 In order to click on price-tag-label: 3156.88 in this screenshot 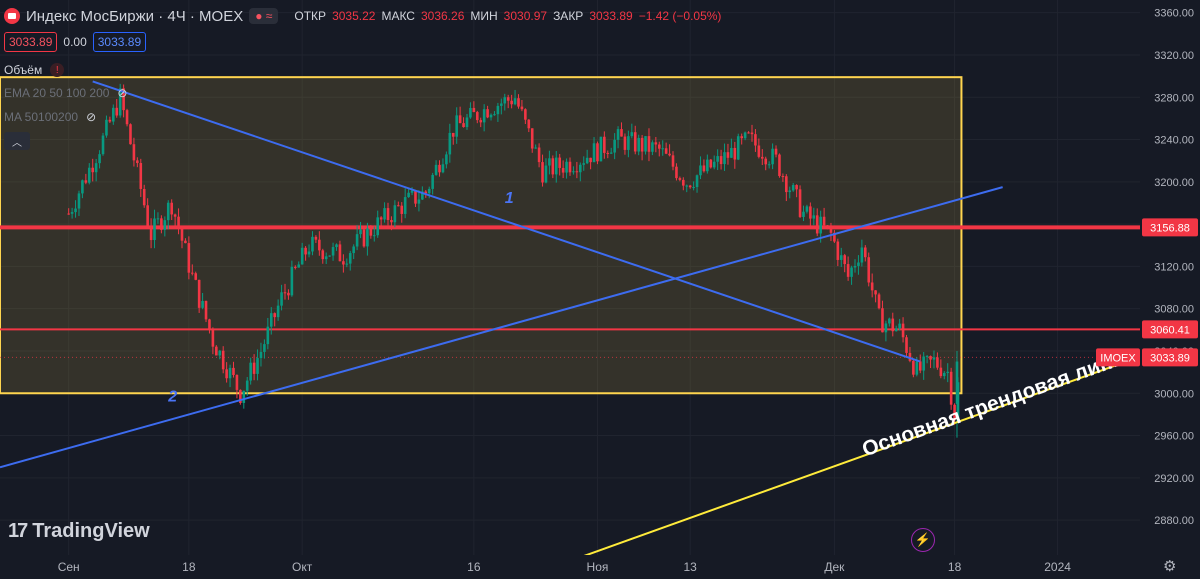, I will do `click(1170, 228)`.